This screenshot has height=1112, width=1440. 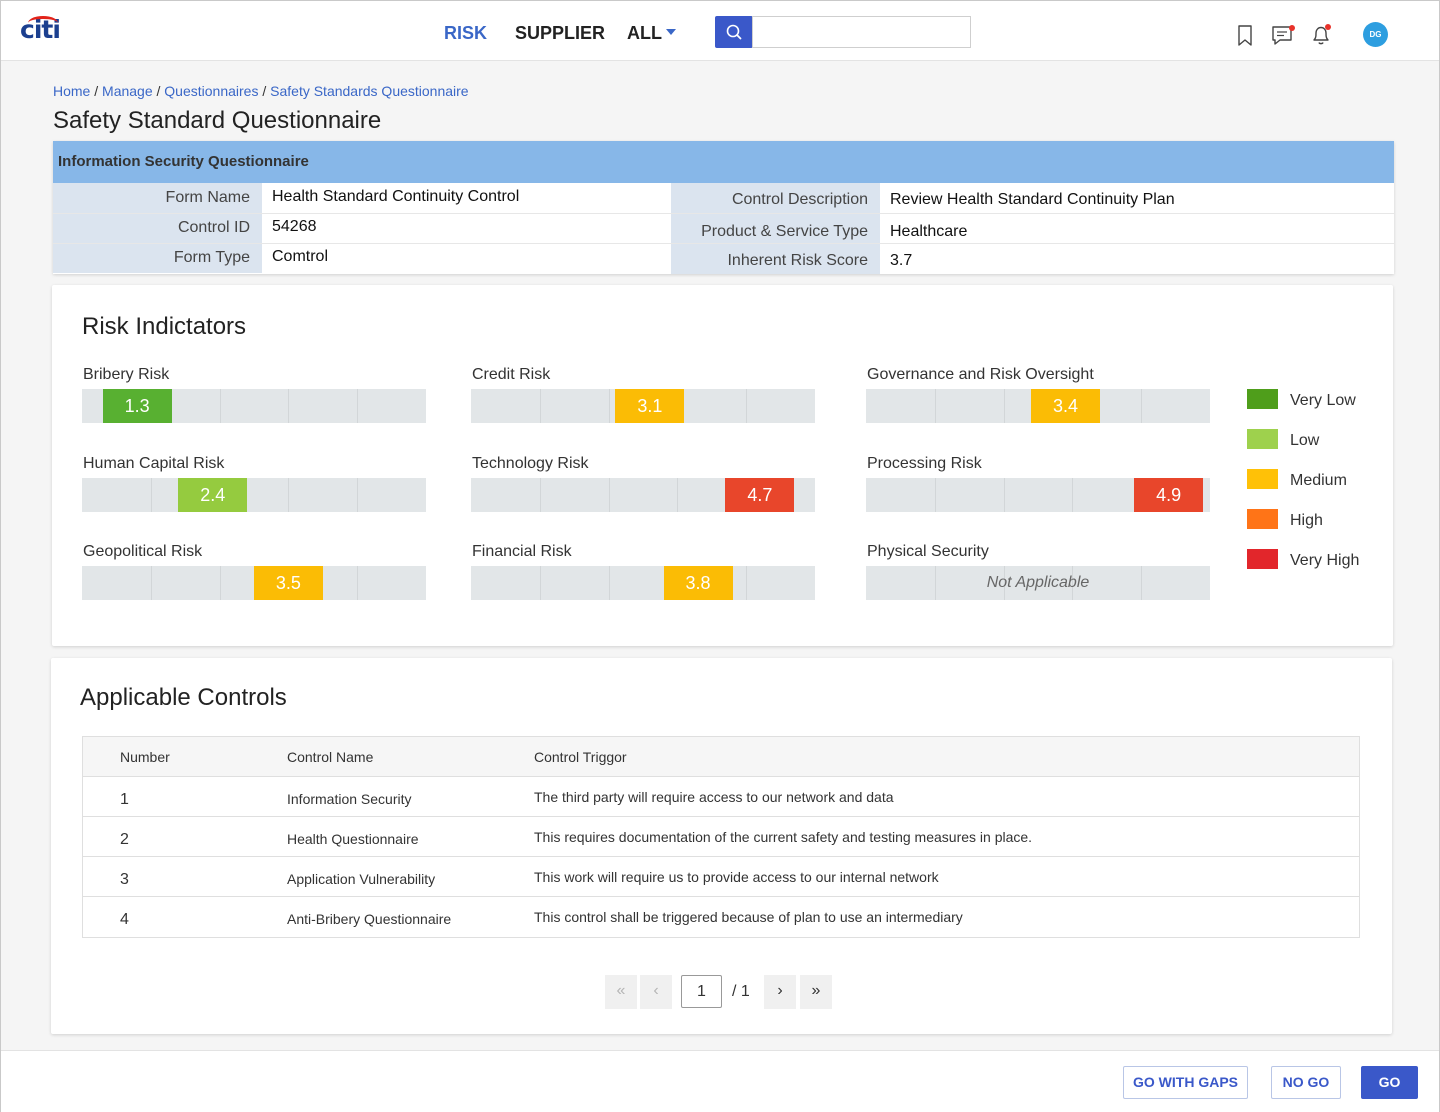 What do you see at coordinates (1306, 520) in the screenshot?
I see `legend-label: High` at bounding box center [1306, 520].